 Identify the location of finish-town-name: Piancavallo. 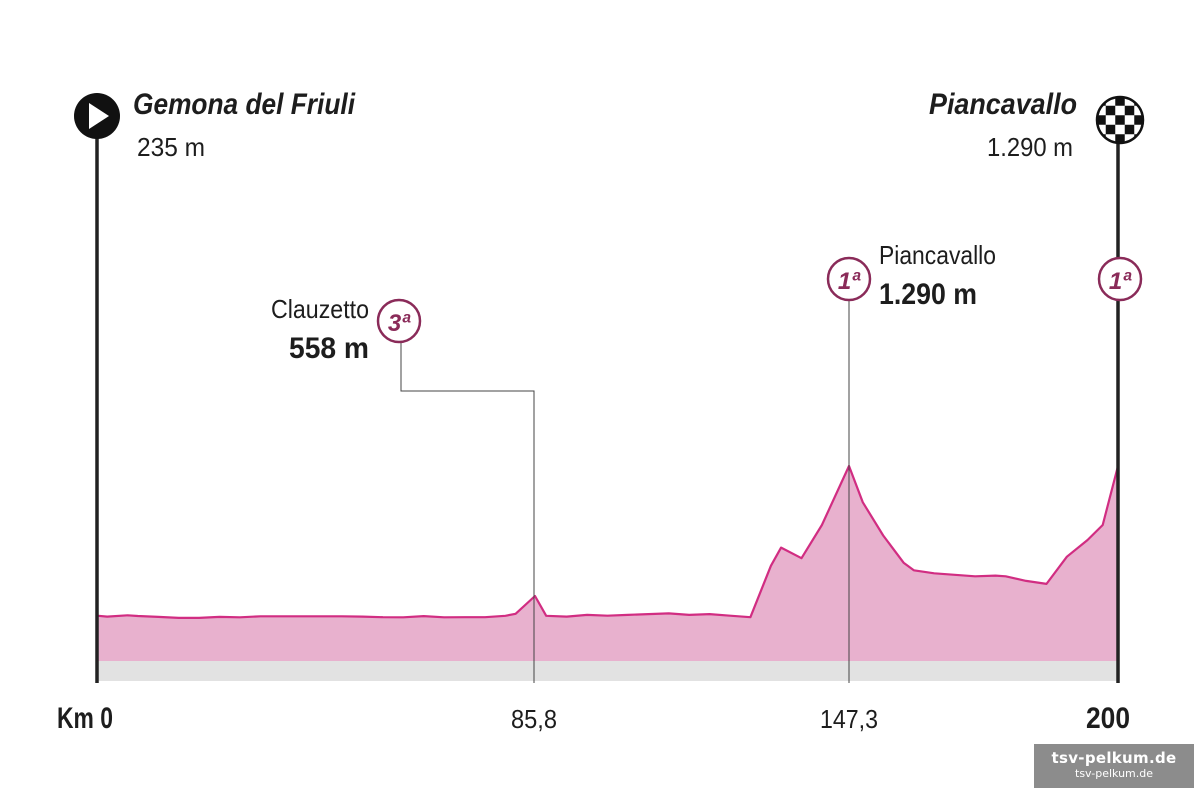
(1003, 104).